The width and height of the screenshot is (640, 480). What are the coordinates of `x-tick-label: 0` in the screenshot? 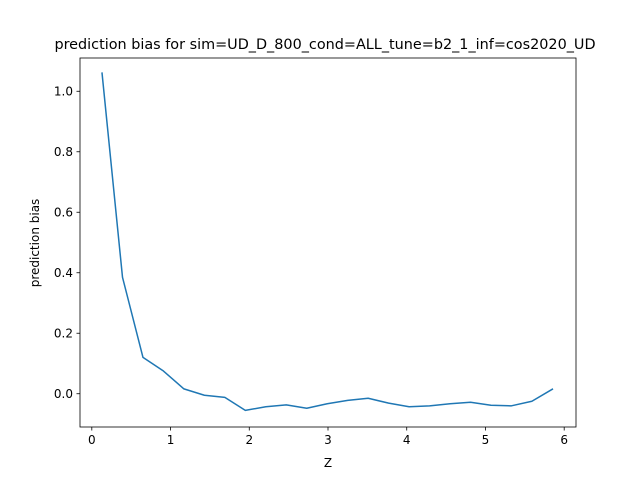 It's located at (92, 440).